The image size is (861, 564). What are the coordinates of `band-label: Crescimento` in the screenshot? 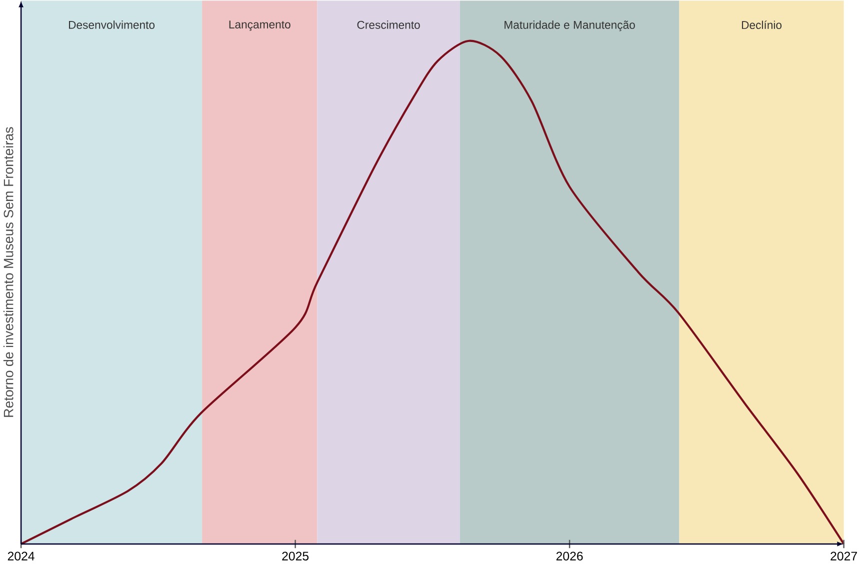 It's located at (388, 24).